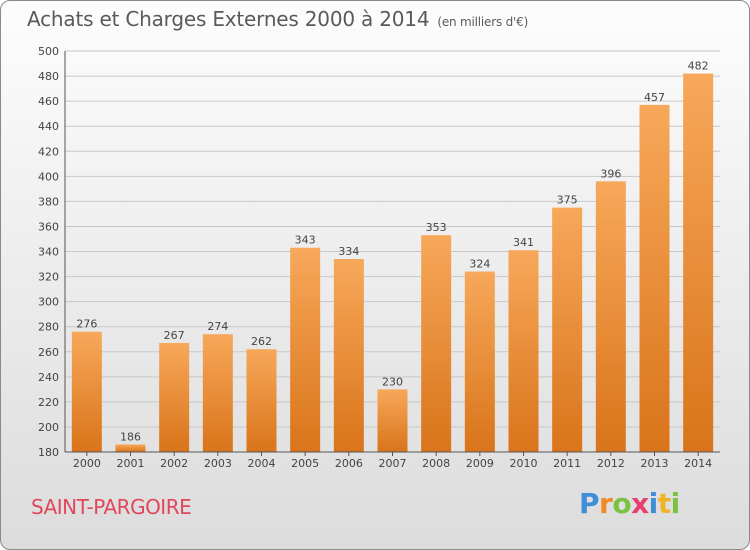  Describe the element at coordinates (524, 463) in the screenshot. I see `x-tick-label: 2010` at that location.